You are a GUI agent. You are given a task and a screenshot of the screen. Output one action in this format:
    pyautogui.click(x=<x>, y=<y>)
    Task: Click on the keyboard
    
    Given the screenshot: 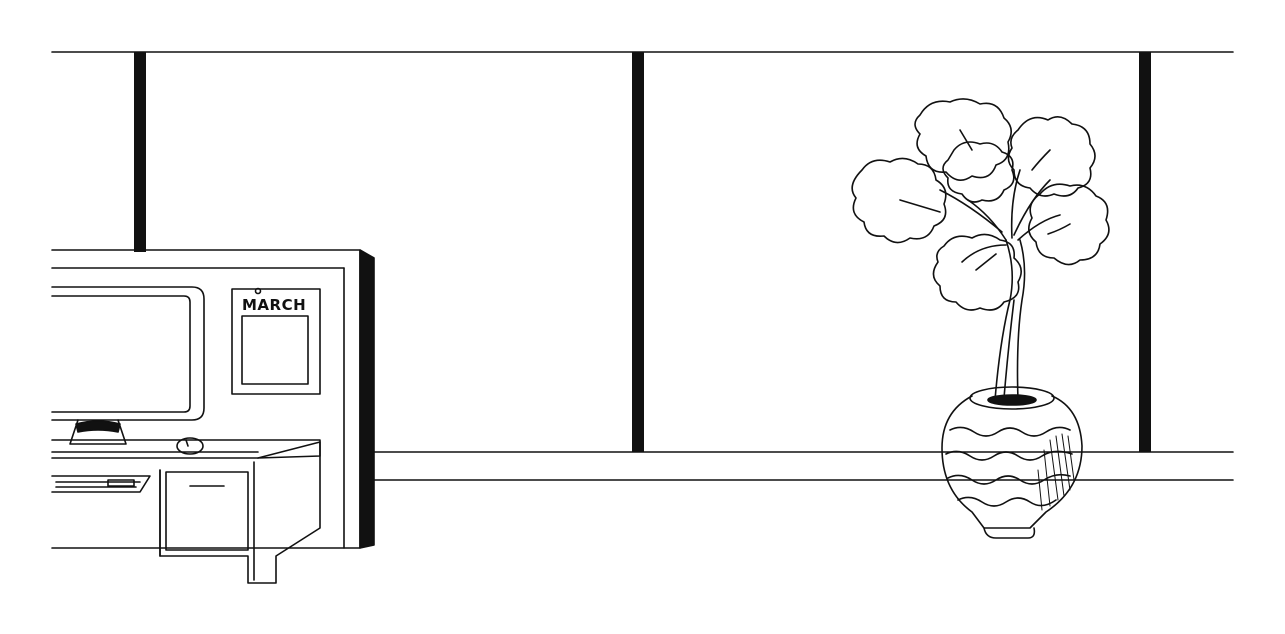 What is the action you would take?
    pyautogui.click(x=101, y=484)
    